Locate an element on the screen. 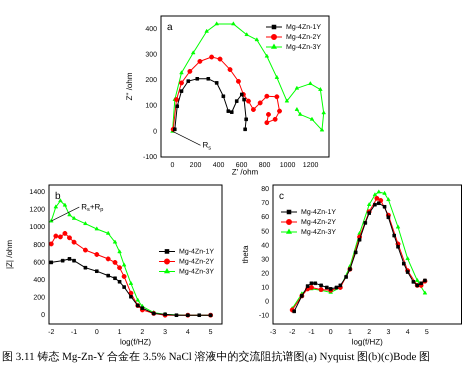 The image size is (466, 368). y-axis-title: theta is located at coordinates (245, 254).